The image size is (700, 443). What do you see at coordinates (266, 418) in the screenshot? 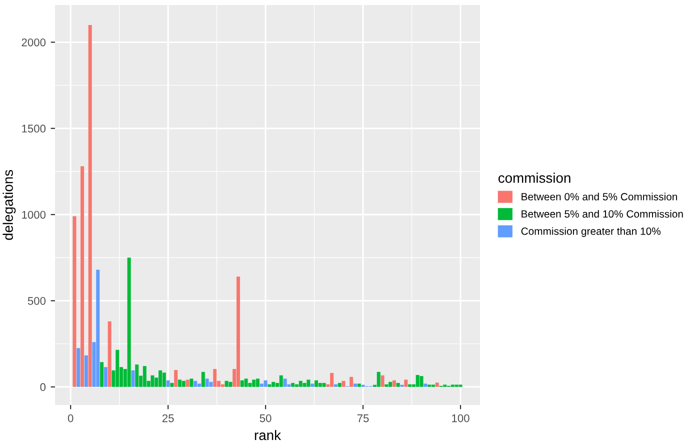
I see `x-tick-label: 50` at bounding box center [266, 418].